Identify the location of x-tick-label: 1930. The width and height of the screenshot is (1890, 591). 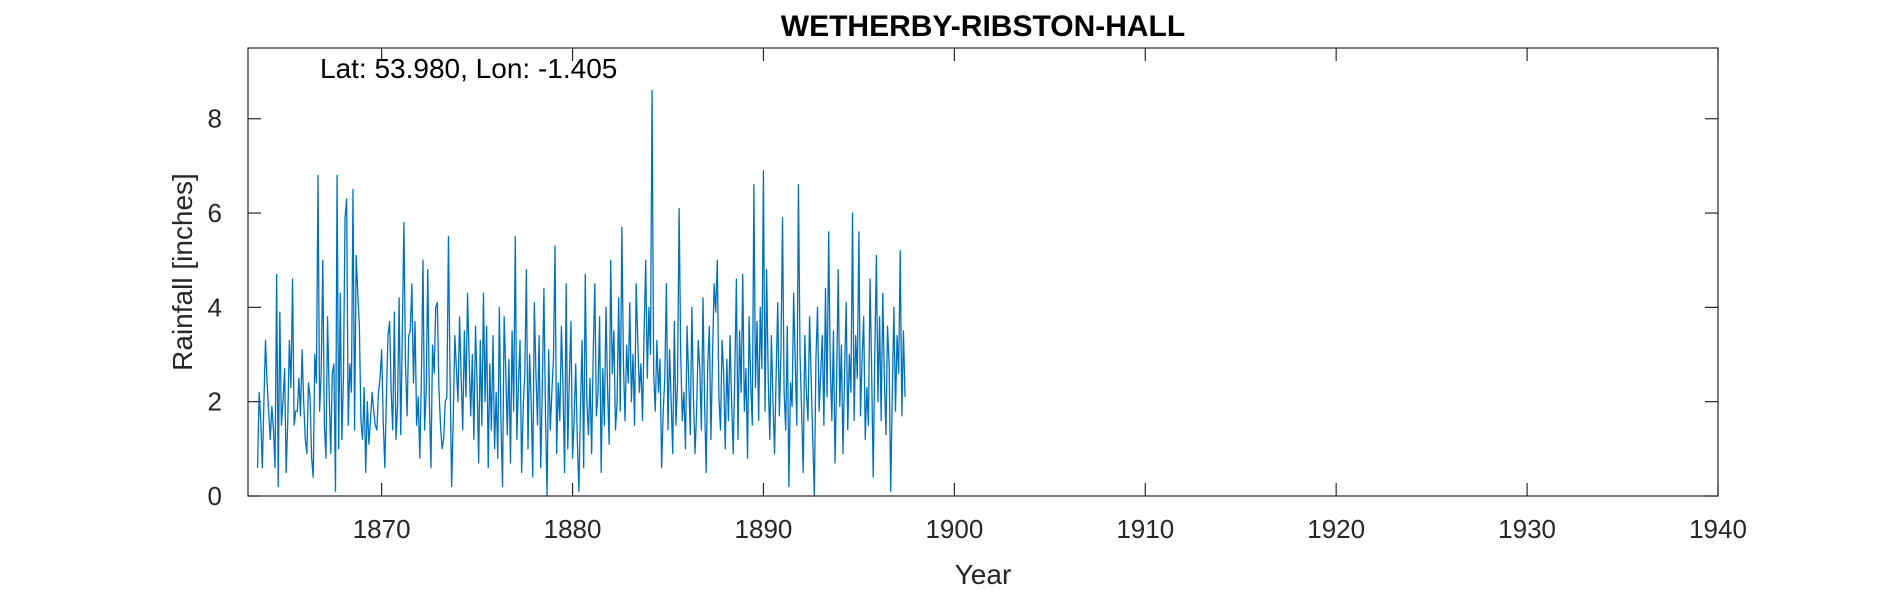
(1527, 529).